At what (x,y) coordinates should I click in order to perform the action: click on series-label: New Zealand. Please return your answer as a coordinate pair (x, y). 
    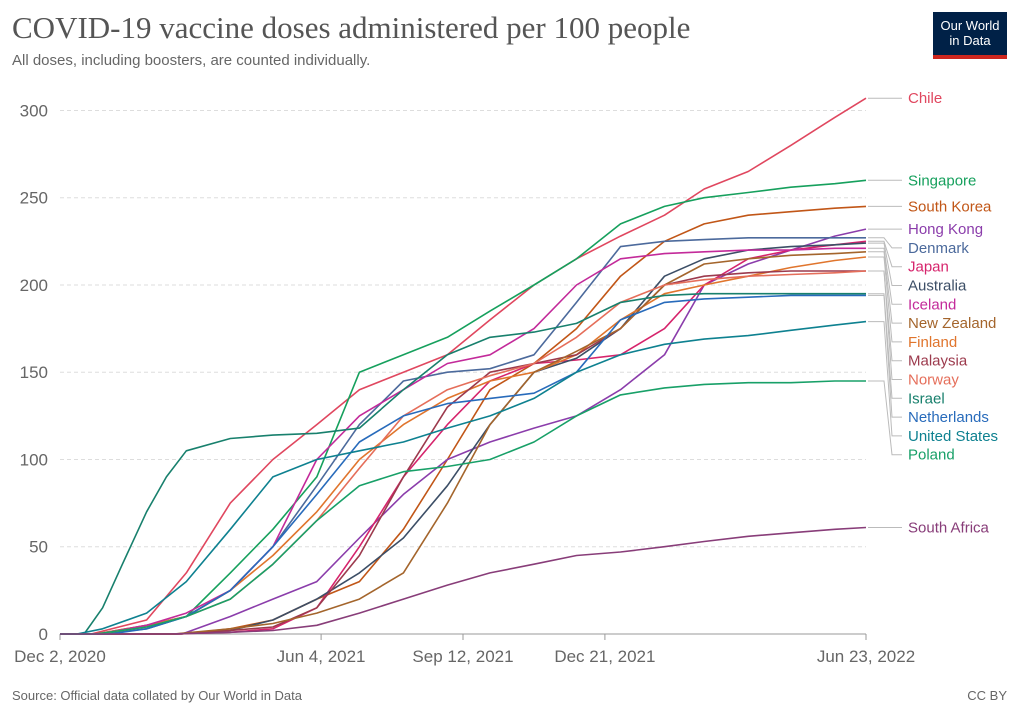
    Looking at the image, I should click on (952, 323).